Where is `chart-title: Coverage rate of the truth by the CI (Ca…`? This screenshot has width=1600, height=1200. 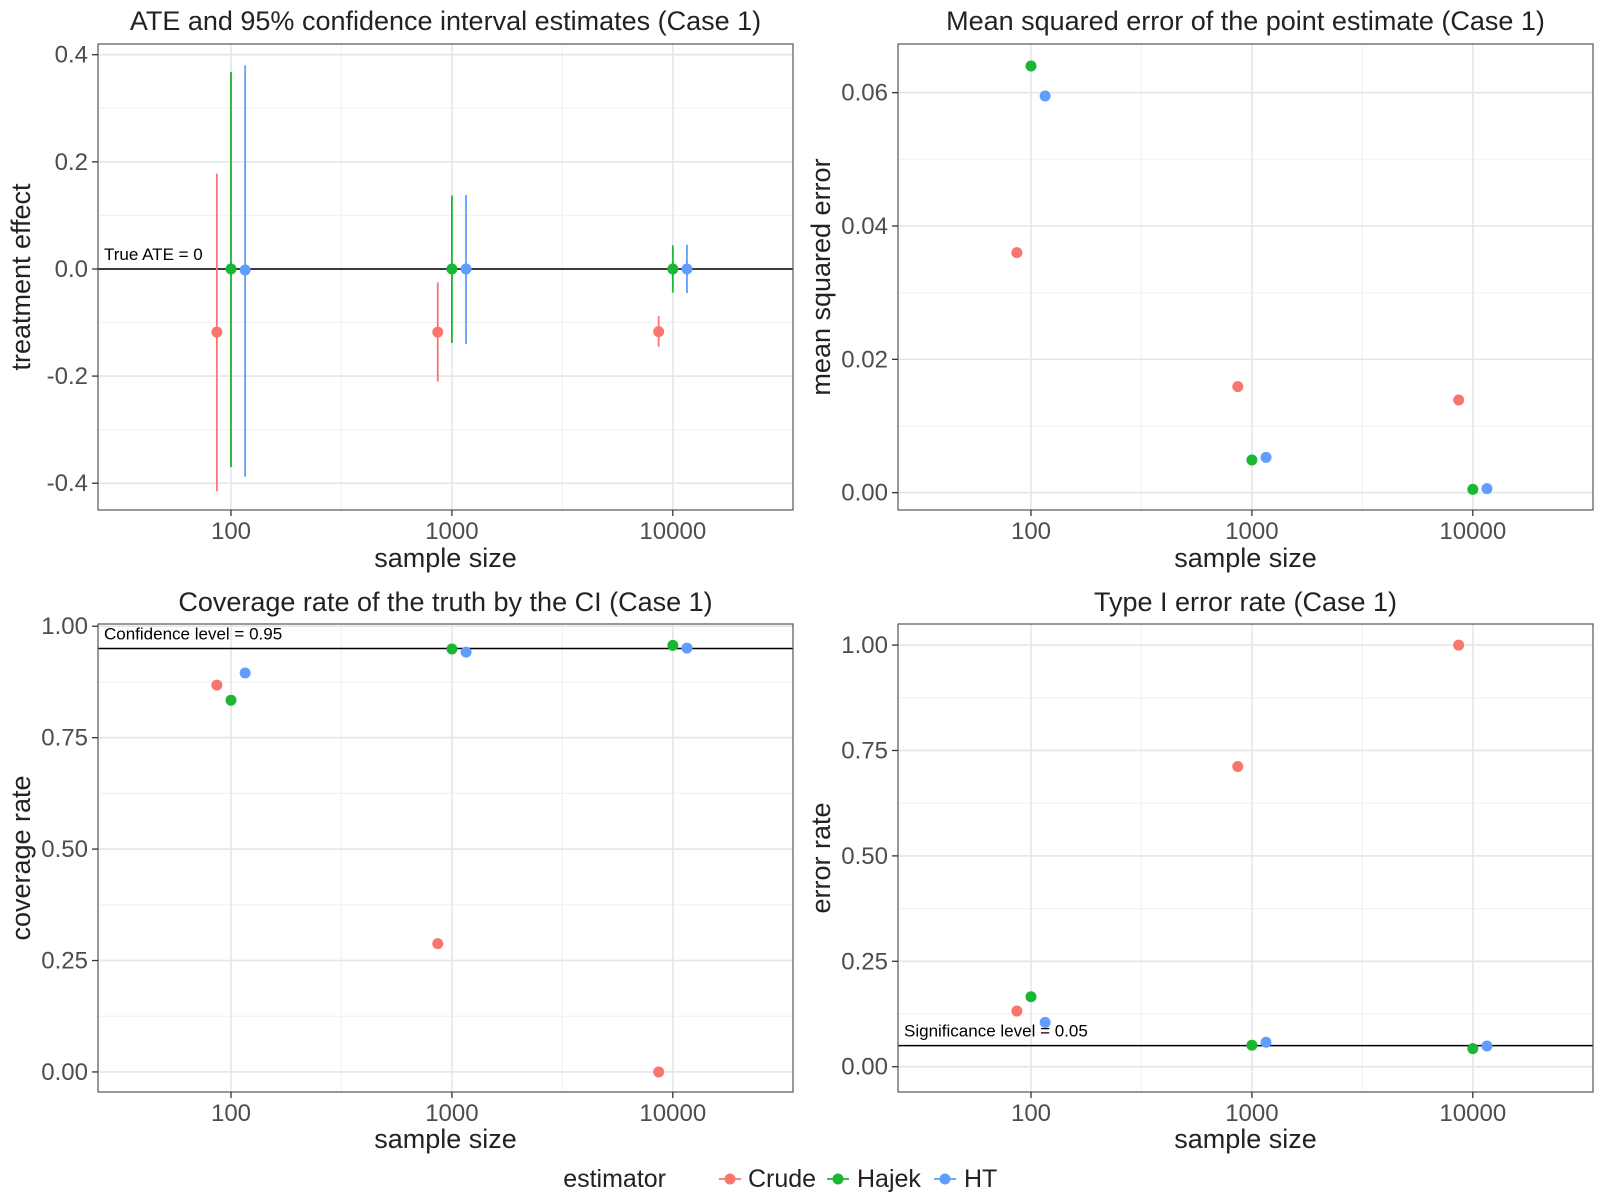 chart-title: Coverage rate of the truth by the CI (Ca… is located at coordinates (445, 602).